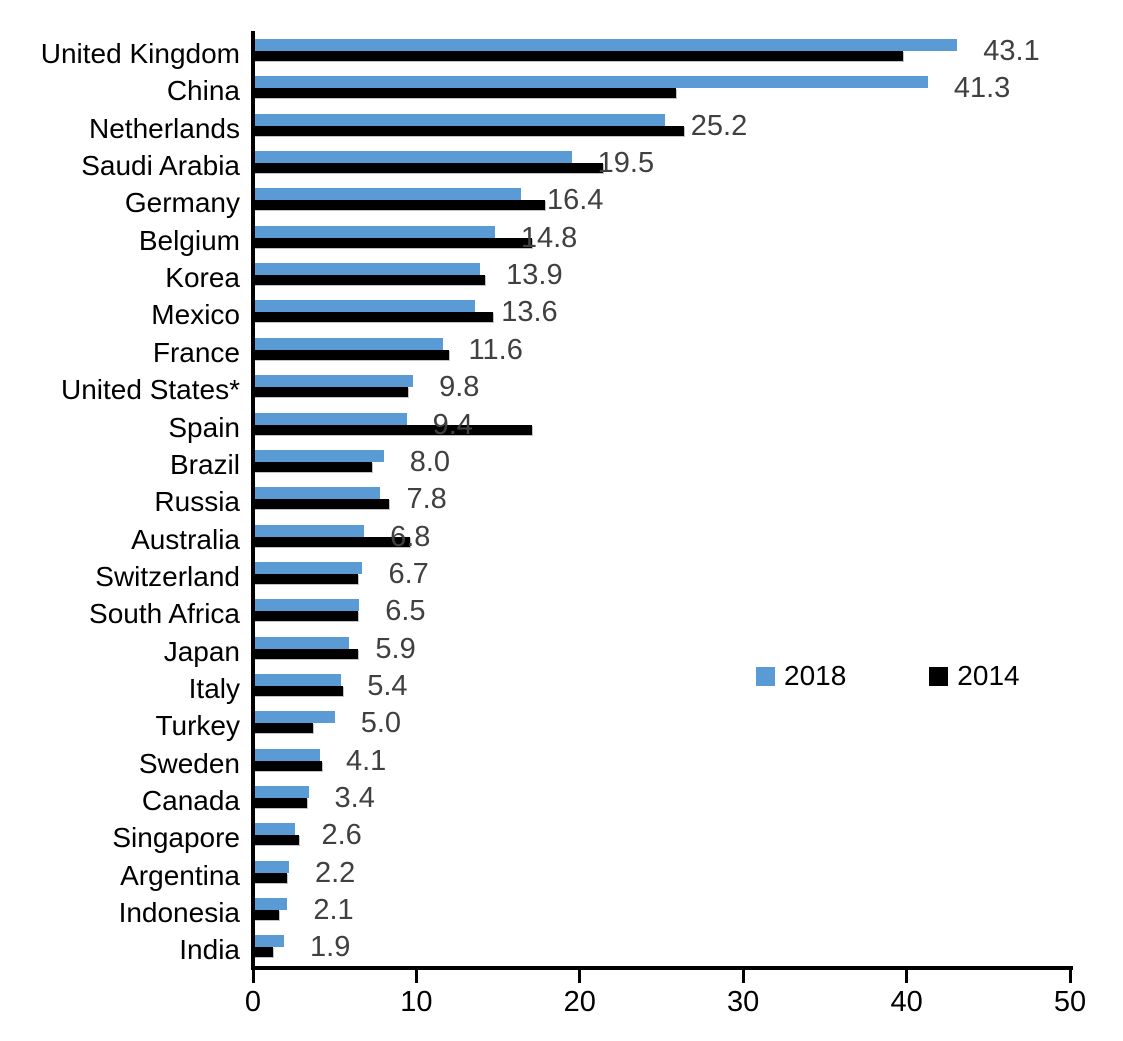 Image resolution: width=1123 pixels, height=1041 pixels. I want to click on value-label: 9.4, so click(452, 424).